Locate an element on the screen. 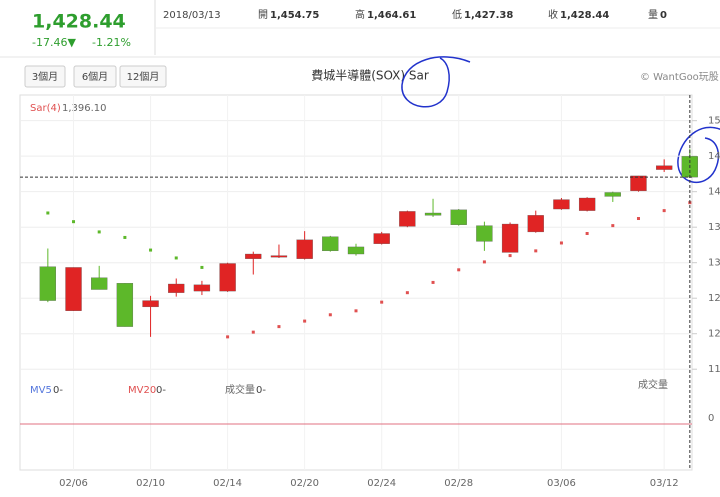 The image size is (720, 497). y-tick-label: 1455 is located at coordinates (714, 156).